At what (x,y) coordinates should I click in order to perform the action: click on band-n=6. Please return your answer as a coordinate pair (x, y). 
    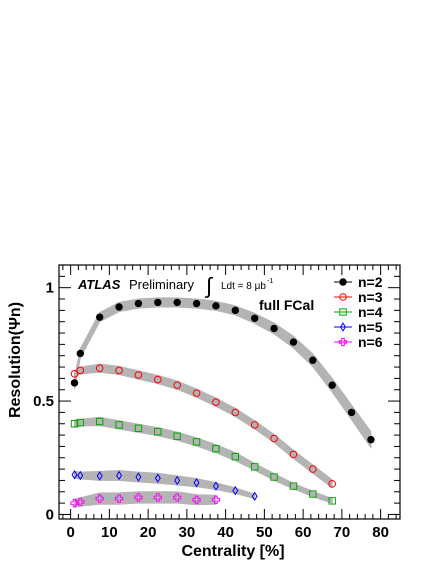
    Looking at the image, I should click on (145, 499).